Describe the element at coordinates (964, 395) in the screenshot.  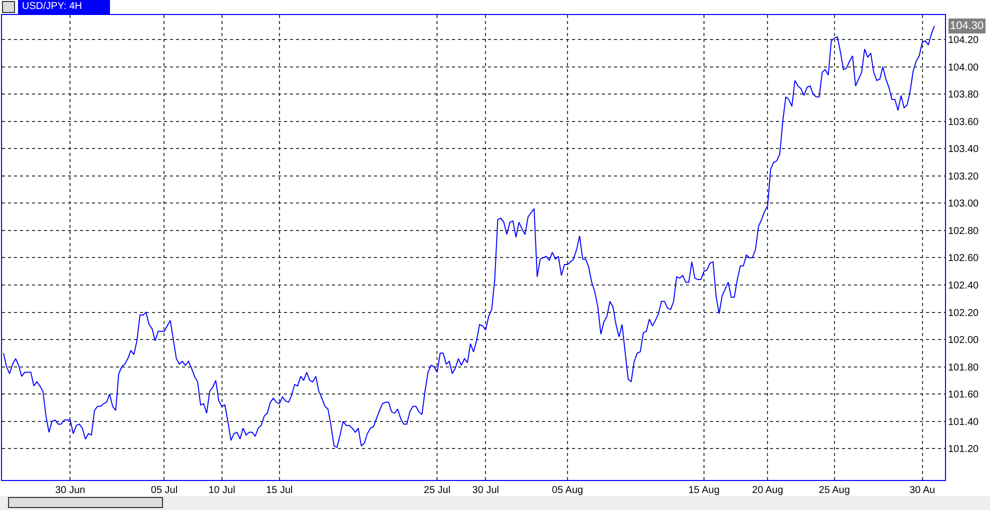
I see `y-tick-label: 101.60` at that location.